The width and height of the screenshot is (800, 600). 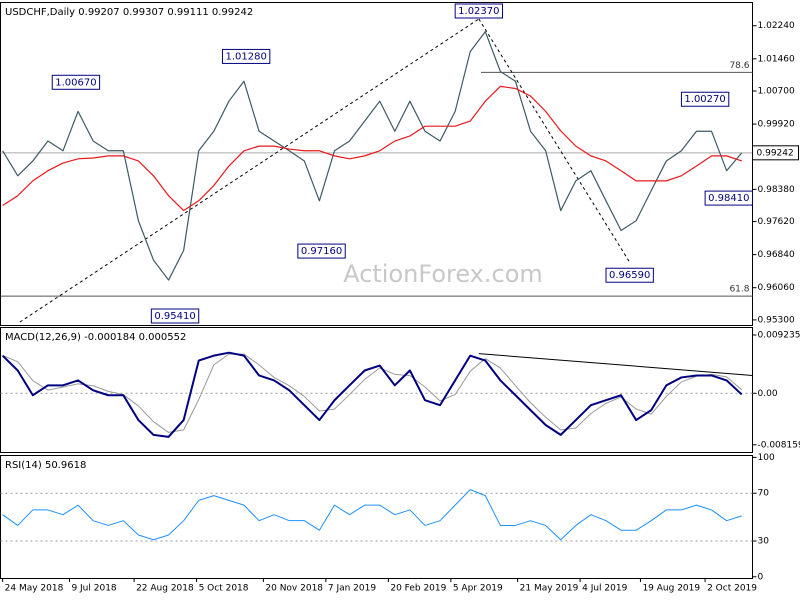 What do you see at coordinates (95, 337) in the screenshot?
I see `panel-title: MACD(12,26,9) -0.000184 0.000552` at bounding box center [95, 337].